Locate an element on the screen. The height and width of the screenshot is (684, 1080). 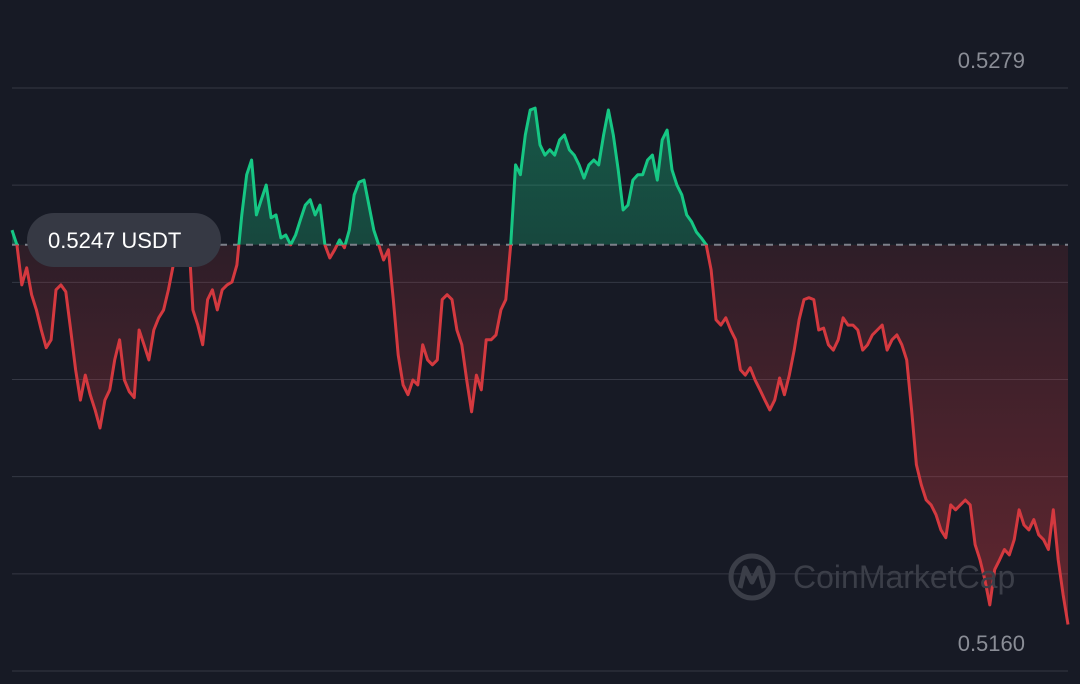
baseline-pill-bg is located at coordinates (124, 240).